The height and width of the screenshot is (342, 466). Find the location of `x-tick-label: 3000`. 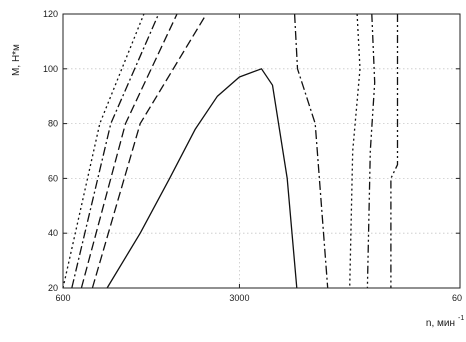

x-tick-label: 3000 is located at coordinates (239, 298).